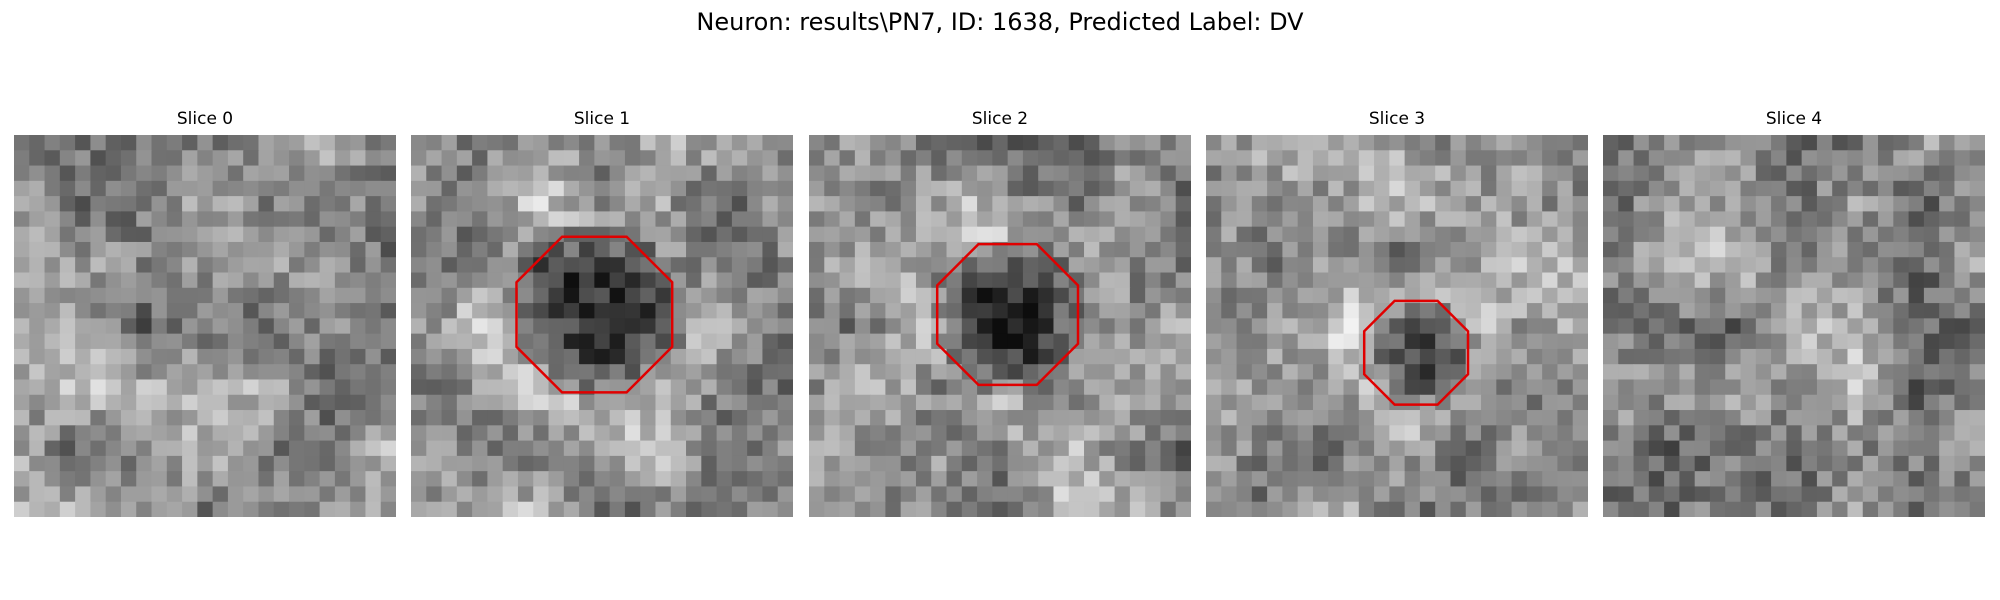 The width and height of the screenshot is (2000, 600). What do you see at coordinates (205, 119) in the screenshot?
I see `slice-title: Slice 0` at bounding box center [205, 119].